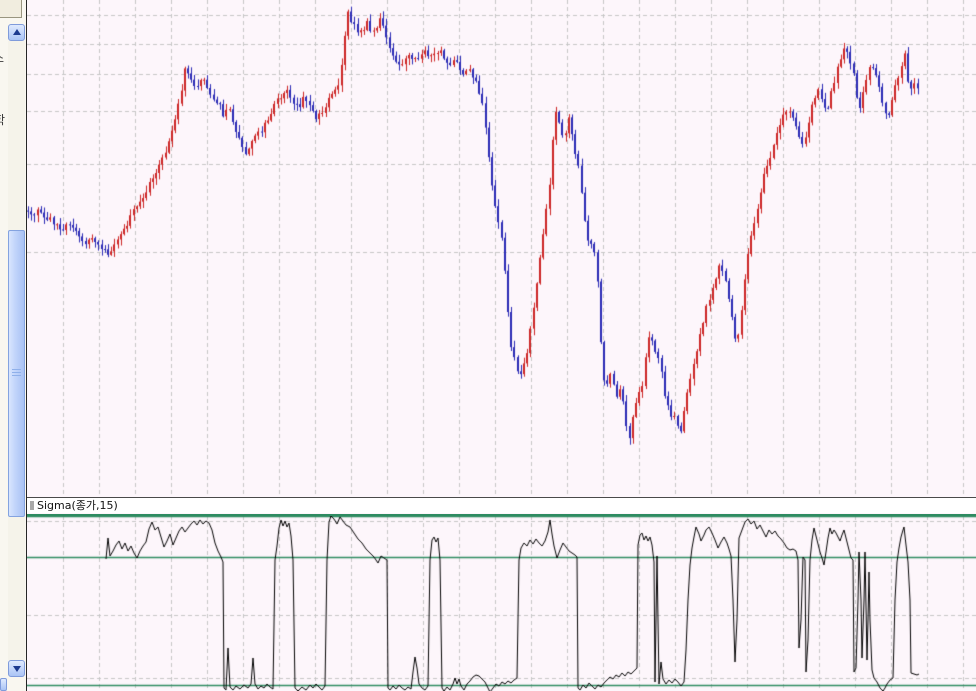 This screenshot has height=691, width=976. I want to click on clipped-menu-text: 스, so click(2, 58).